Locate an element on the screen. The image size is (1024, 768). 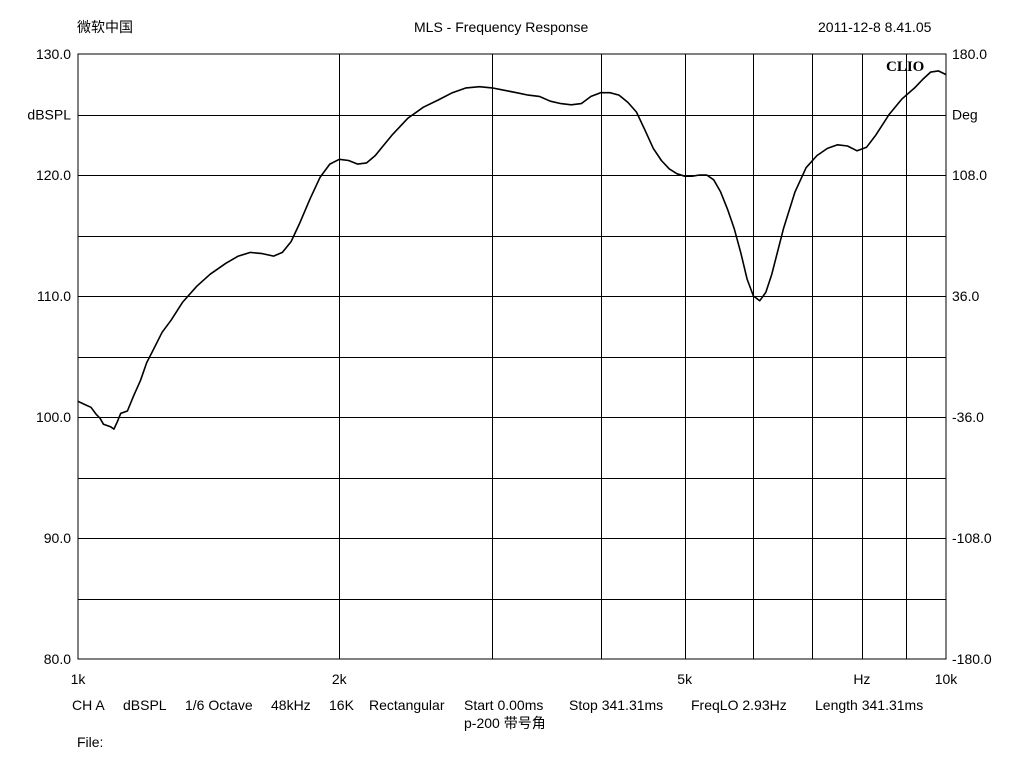
x-tick-label: 1k is located at coordinates (79, 679).